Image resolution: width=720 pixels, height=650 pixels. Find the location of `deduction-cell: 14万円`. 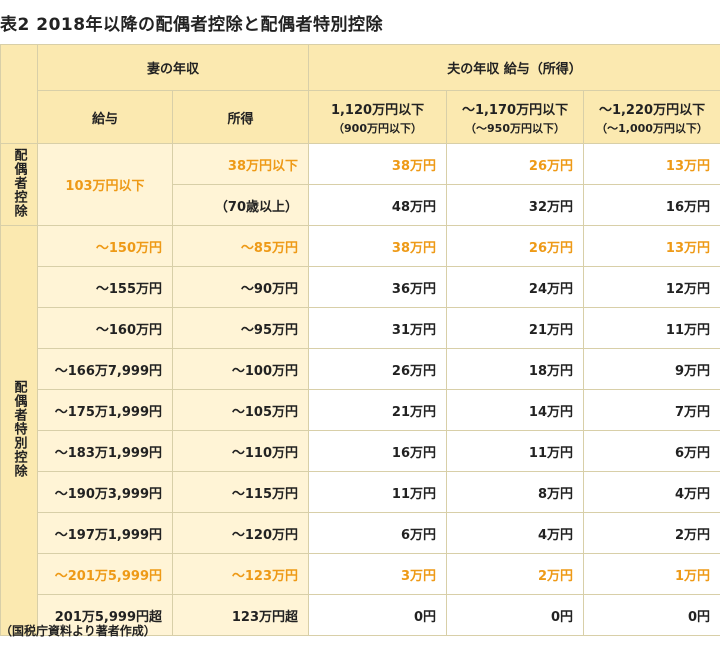

deduction-cell: 14万円 is located at coordinates (515, 410).